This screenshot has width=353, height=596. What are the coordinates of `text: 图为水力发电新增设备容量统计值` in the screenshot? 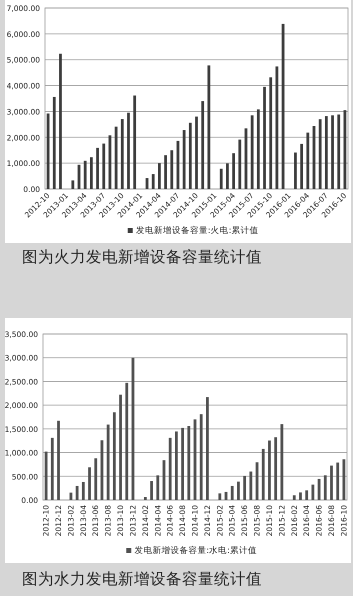 It's located at (142, 579).